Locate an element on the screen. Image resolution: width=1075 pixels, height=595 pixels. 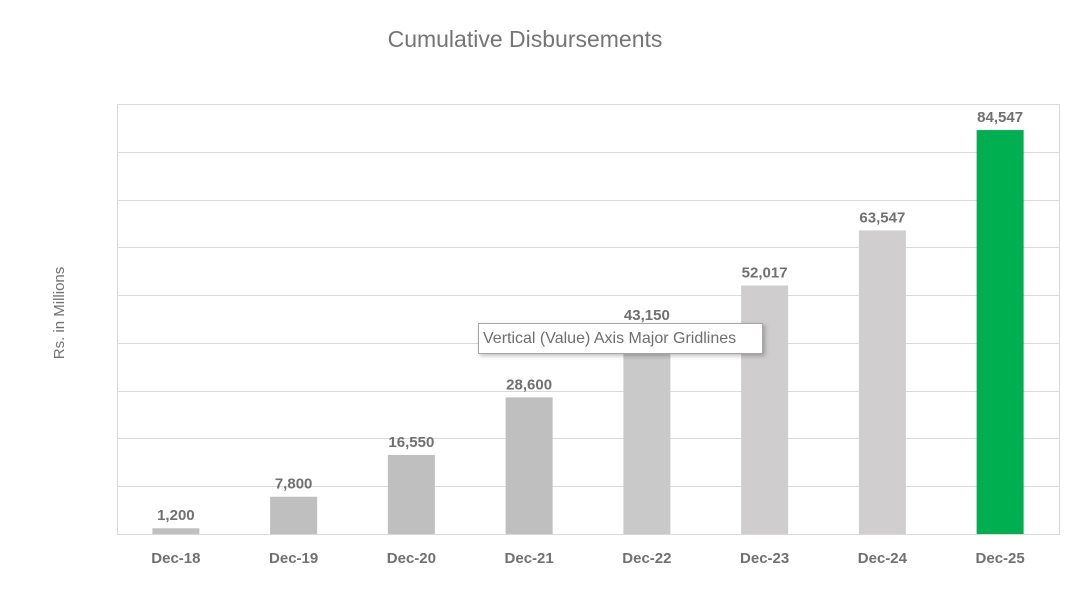
tooltip-text: Vertical (Value) Axis Major Gridlines is located at coordinates (609, 338).